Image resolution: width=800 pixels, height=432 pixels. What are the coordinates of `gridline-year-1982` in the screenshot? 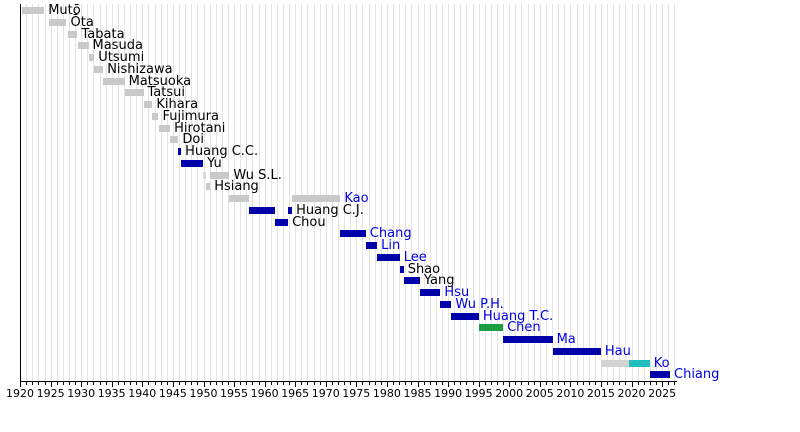 It's located at (400, 192).